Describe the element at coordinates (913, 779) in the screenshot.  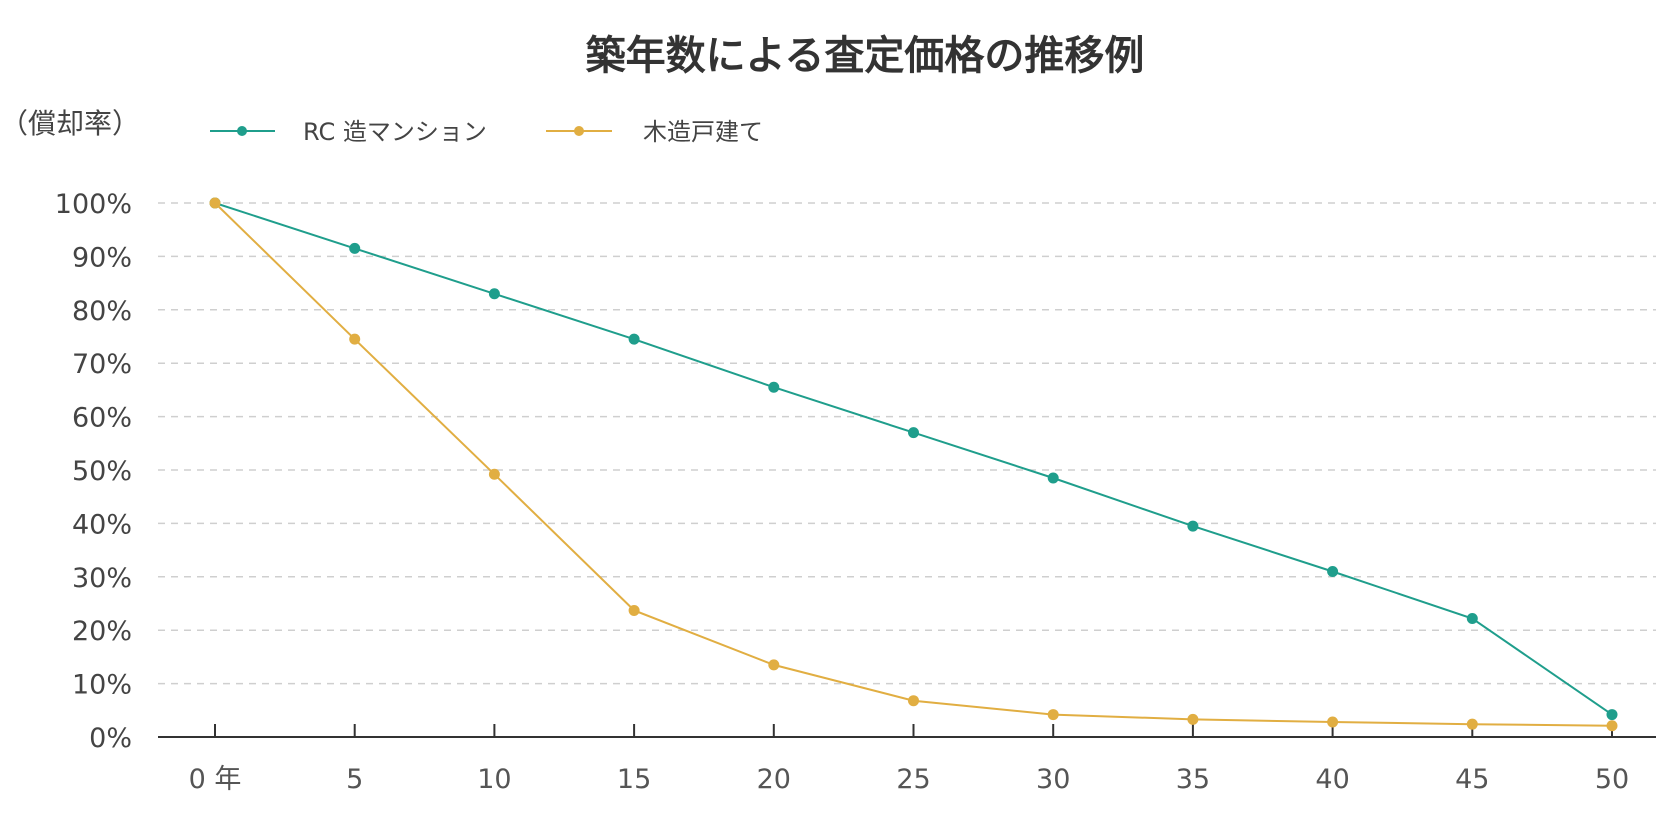
I see `x-tick-label: 25` at that location.